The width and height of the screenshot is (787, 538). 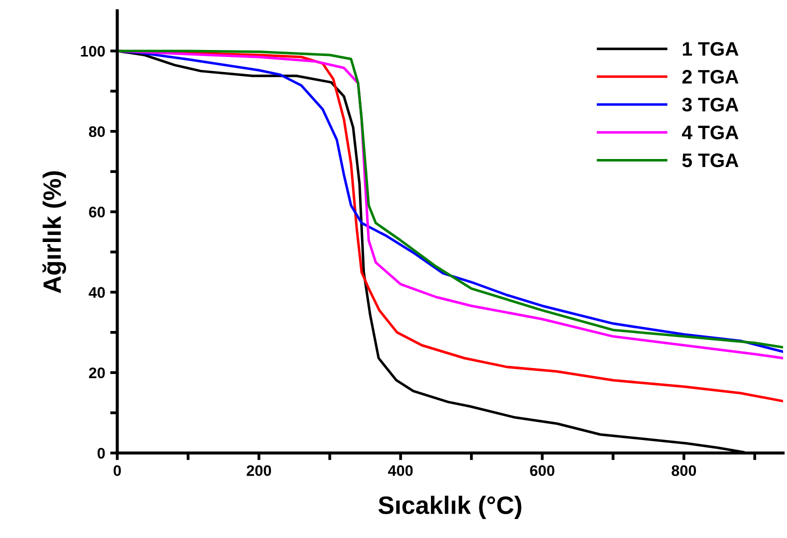 I want to click on y-tick-label: 80, so click(x=96, y=132).